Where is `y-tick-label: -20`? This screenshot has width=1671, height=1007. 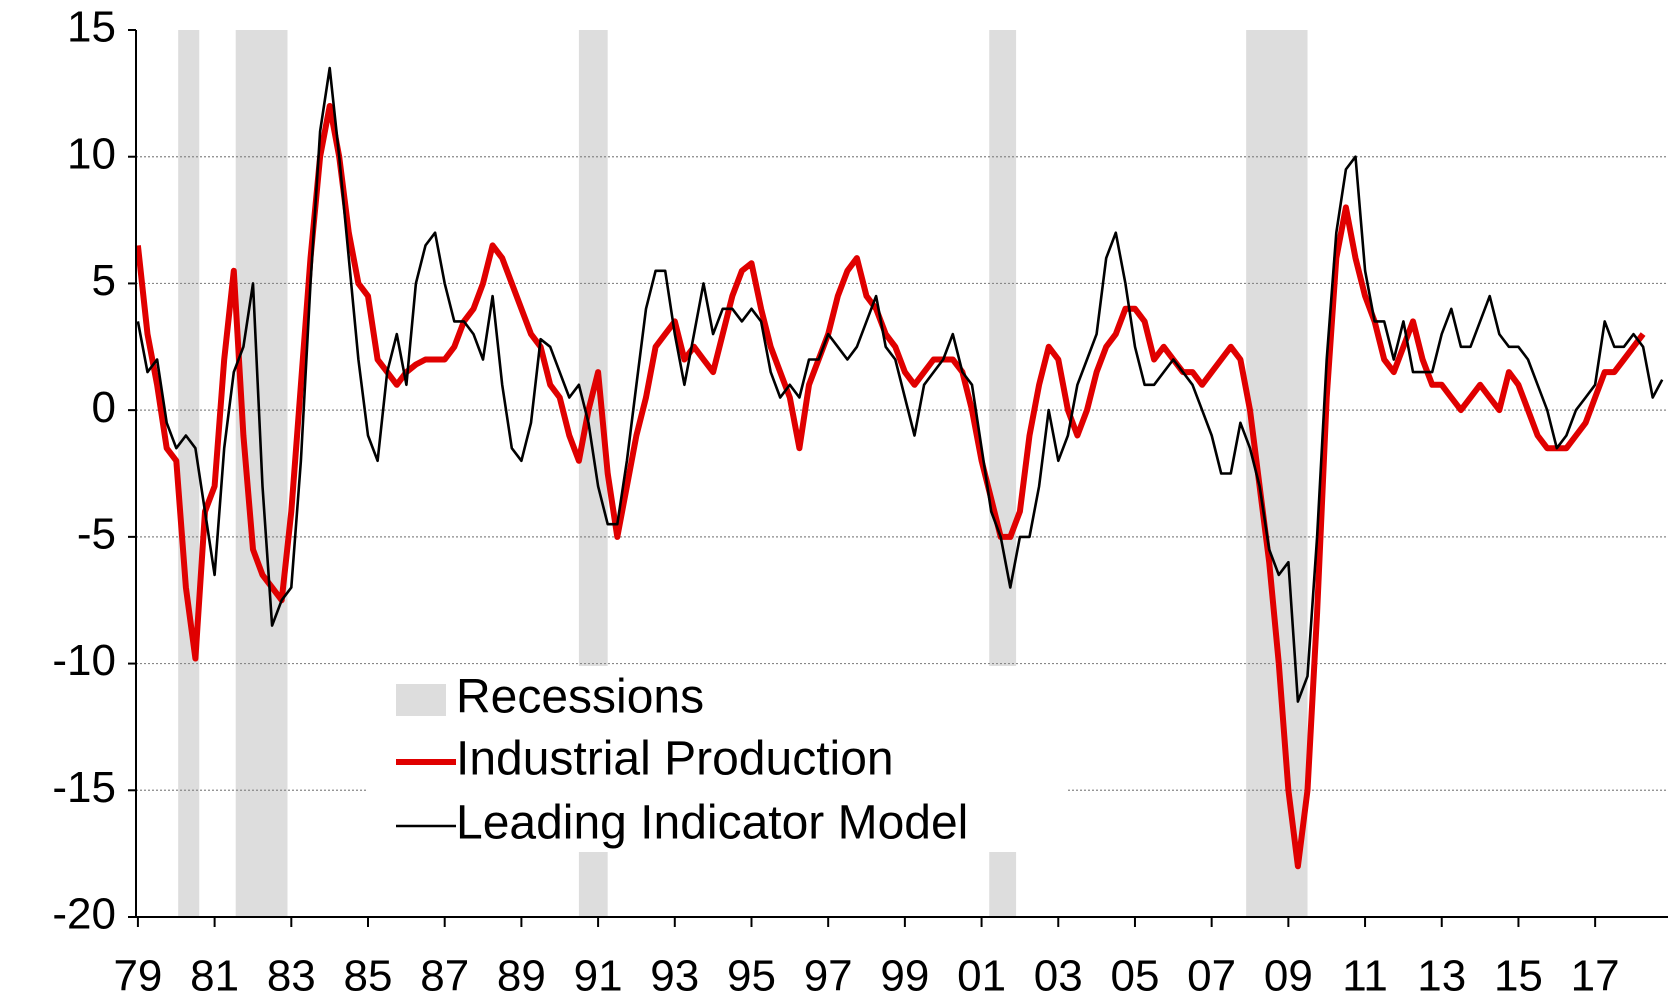 y-tick-label: -20 is located at coordinates (84, 914).